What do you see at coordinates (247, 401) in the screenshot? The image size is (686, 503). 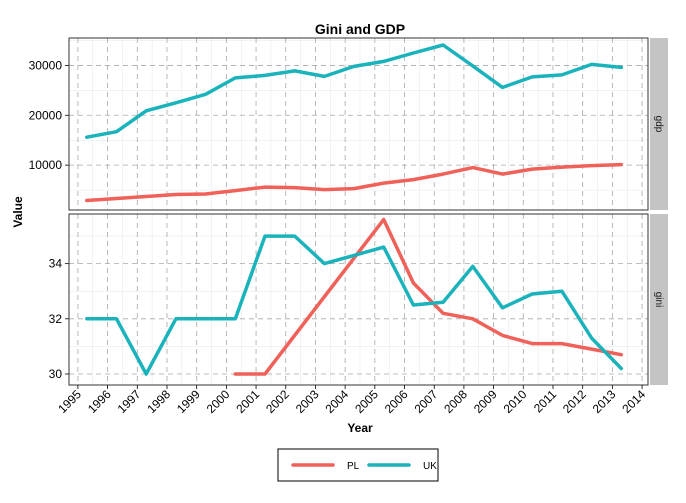 I see `x-tick-label: 2001` at bounding box center [247, 401].